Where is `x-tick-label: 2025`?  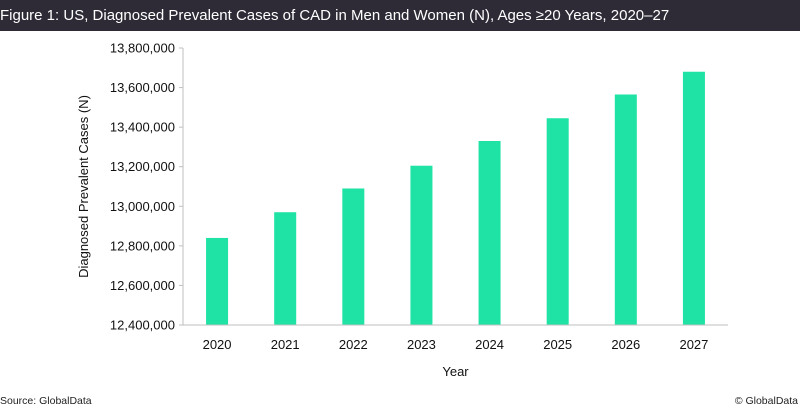
x-tick-label: 2025 is located at coordinates (557, 344).